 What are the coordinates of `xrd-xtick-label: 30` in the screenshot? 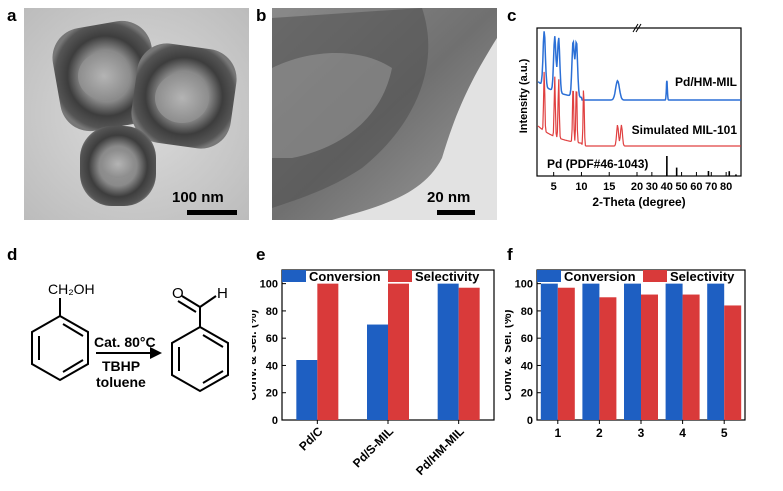 It's located at (652, 187).